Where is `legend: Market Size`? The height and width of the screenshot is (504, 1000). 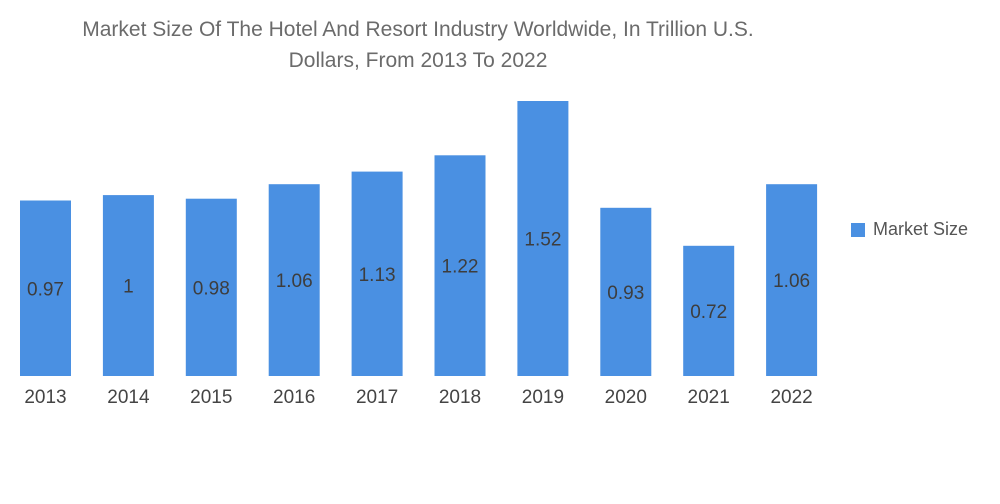
legend: Market Size is located at coordinates (909, 229).